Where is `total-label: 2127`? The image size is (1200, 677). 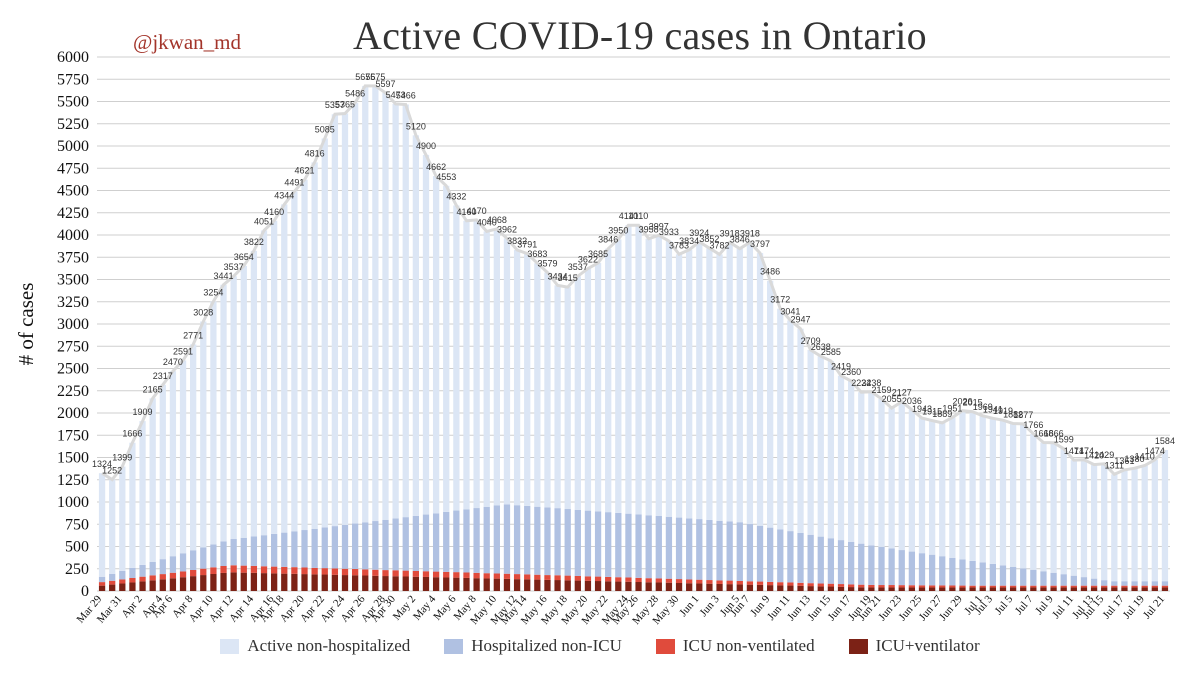
total-label: 2127 is located at coordinates (902, 393).